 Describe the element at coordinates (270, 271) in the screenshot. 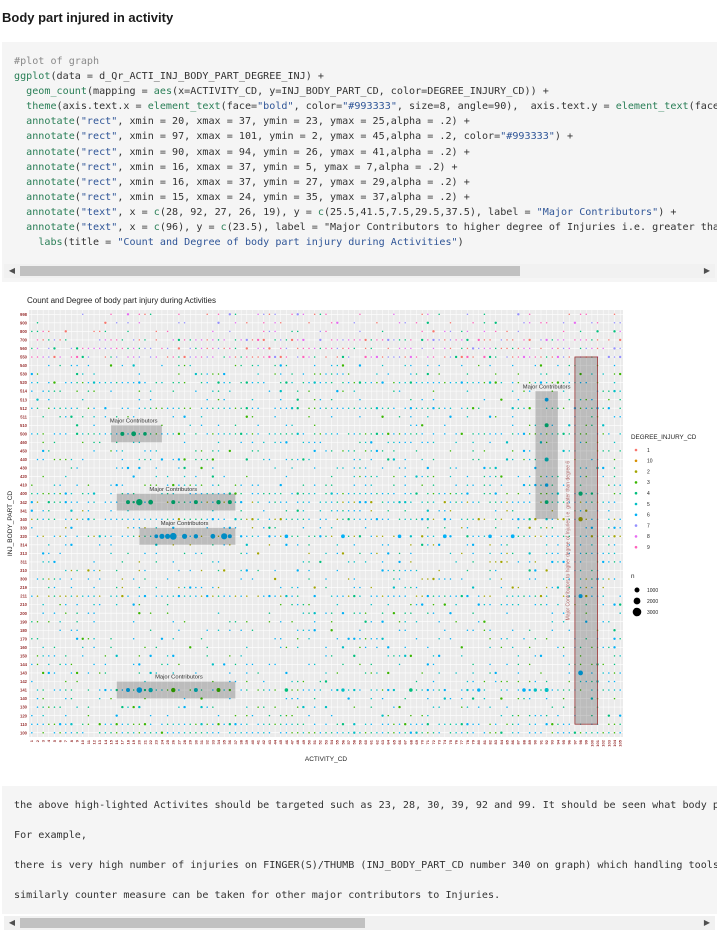

I see `code-scrollbar-thumb` at that location.